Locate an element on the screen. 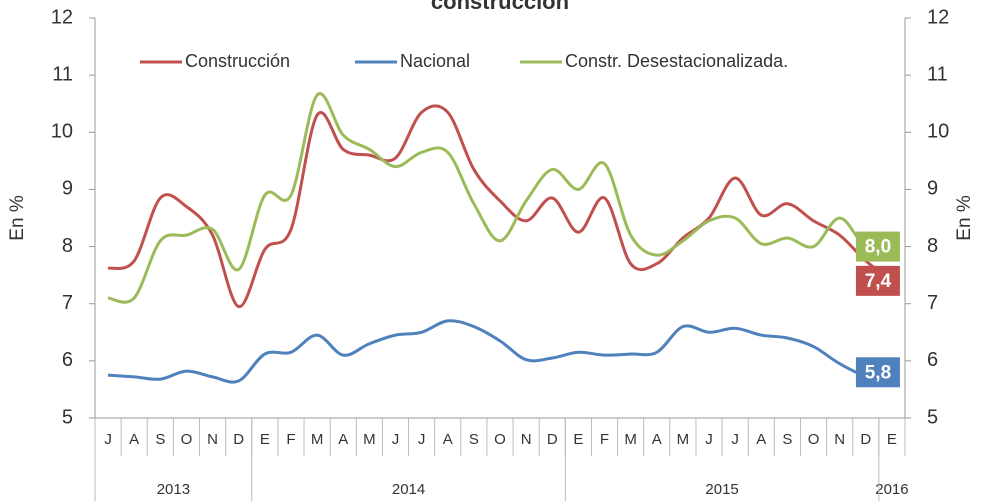 The image size is (981, 501). value-label: 8,0 is located at coordinates (878, 247).